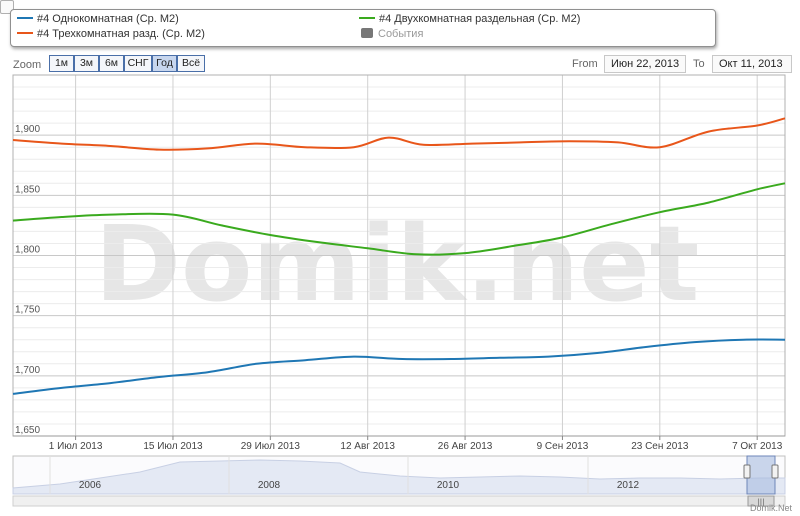 This screenshot has height=516, width=800. What do you see at coordinates (27, 310) in the screenshot?
I see `y-tick-label: 1,750` at bounding box center [27, 310].